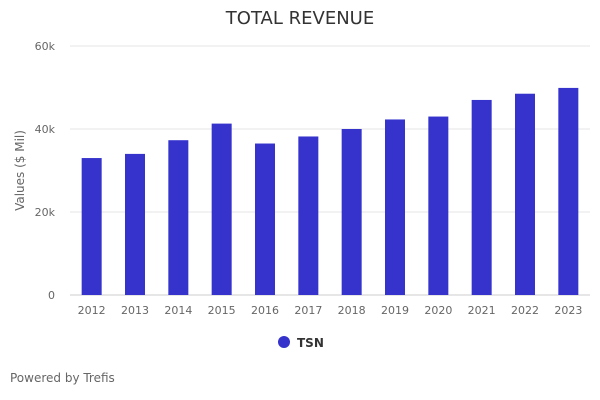  Describe the element at coordinates (352, 310) in the screenshot. I see `x-tick-label: 2018` at that location.